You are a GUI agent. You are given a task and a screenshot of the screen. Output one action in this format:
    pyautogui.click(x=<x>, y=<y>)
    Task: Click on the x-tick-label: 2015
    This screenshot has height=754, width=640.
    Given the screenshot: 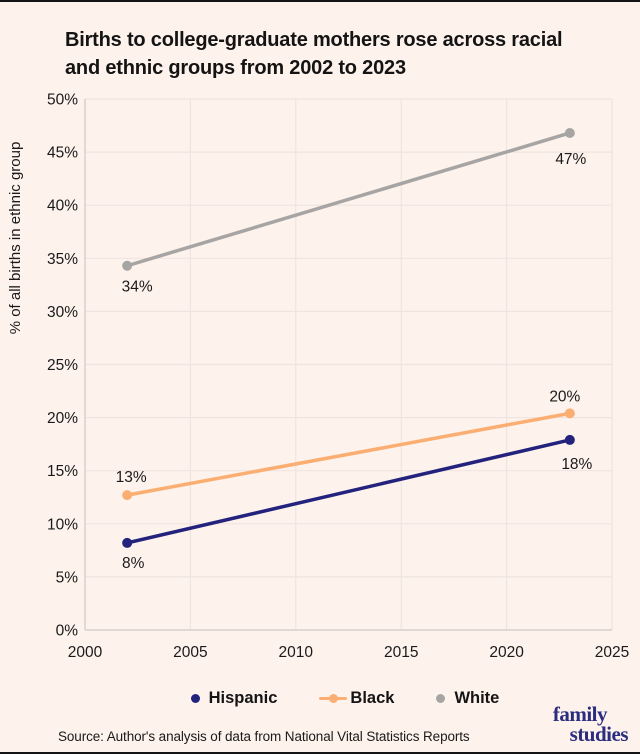 What is the action you would take?
    pyautogui.click(x=401, y=652)
    